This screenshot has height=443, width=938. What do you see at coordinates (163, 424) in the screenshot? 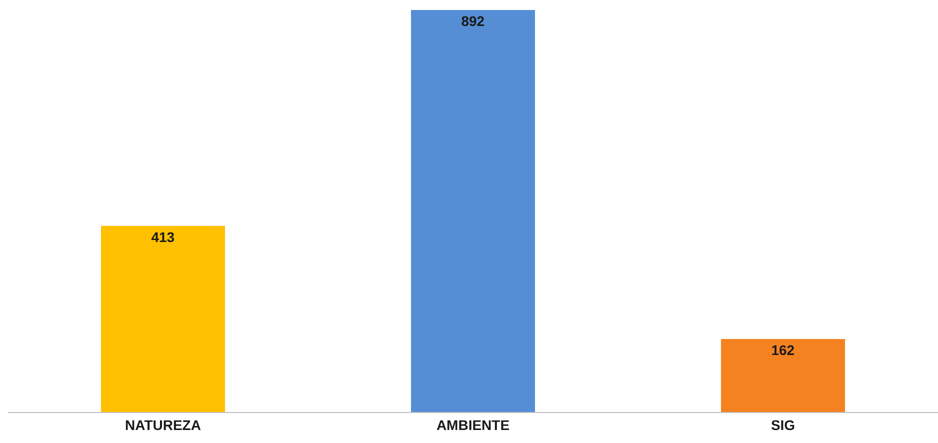
I see `x-tick-label: NATUREZA` at bounding box center [163, 424].